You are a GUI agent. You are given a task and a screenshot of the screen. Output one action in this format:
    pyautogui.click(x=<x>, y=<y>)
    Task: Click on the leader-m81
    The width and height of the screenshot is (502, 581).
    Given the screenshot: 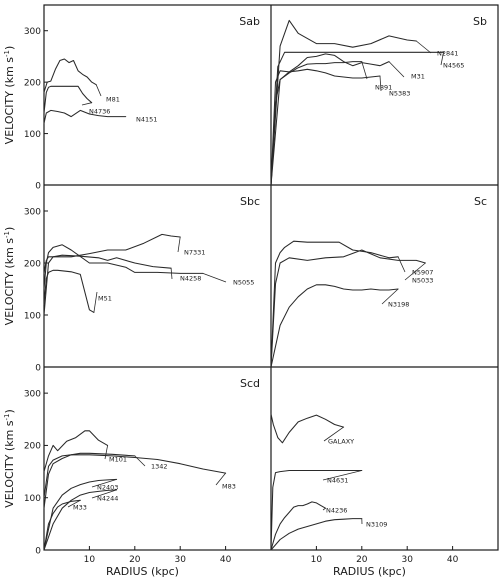 What is the action you would take?
    pyautogui.click(x=98, y=90)
    